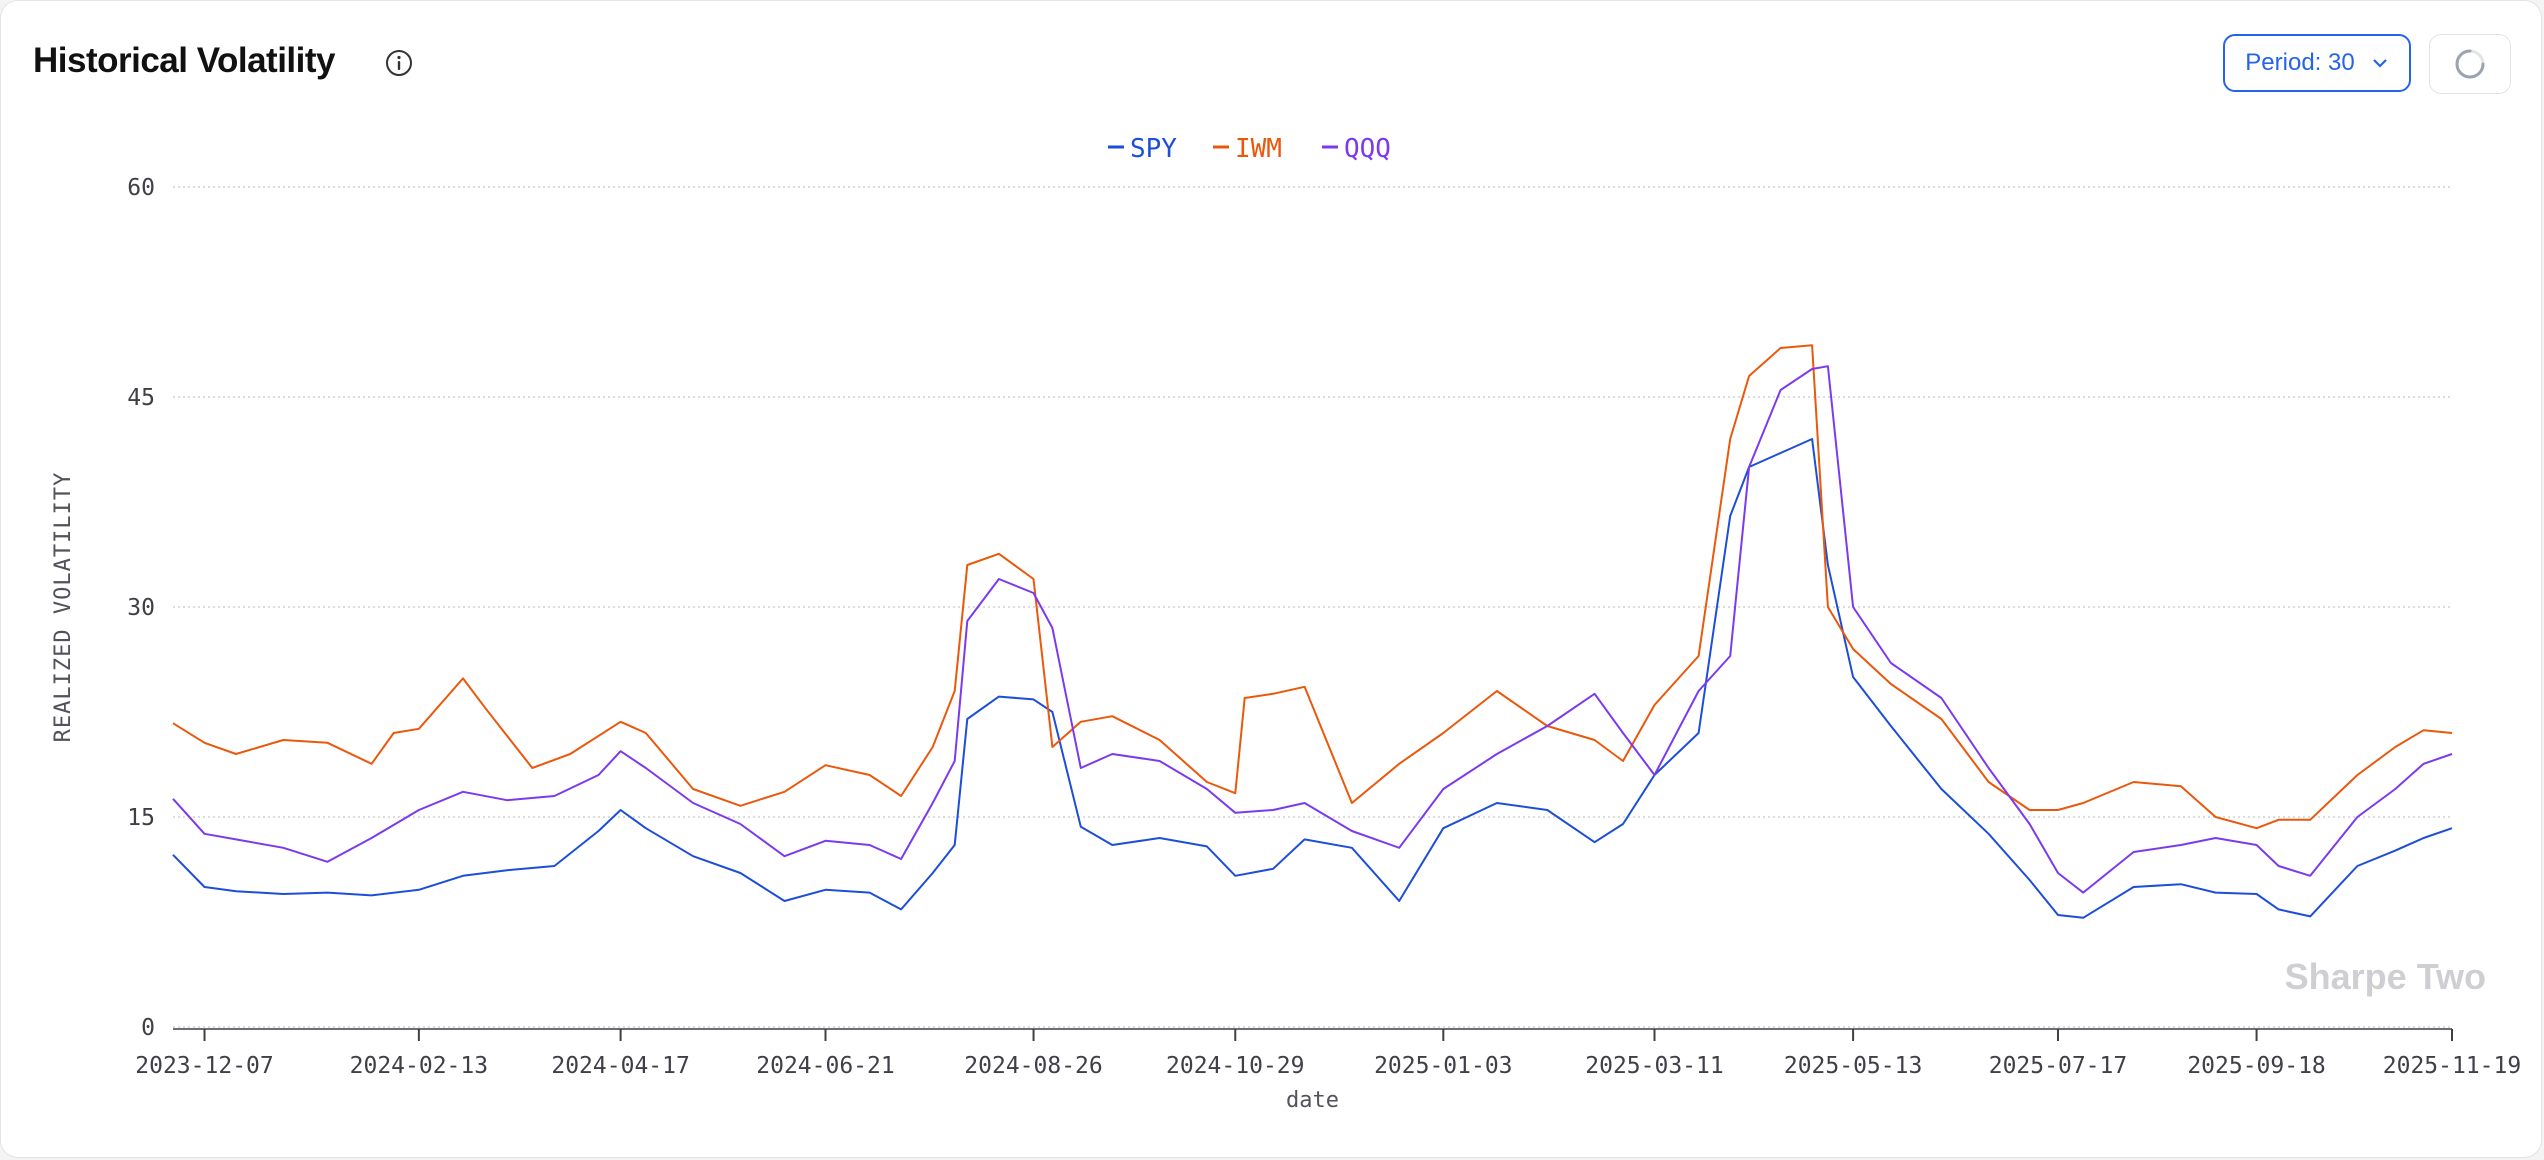 The image size is (2544, 1160). Describe the element at coordinates (2452, 1066) in the screenshot. I see `x-tick-label: 2025-11-19` at that location.